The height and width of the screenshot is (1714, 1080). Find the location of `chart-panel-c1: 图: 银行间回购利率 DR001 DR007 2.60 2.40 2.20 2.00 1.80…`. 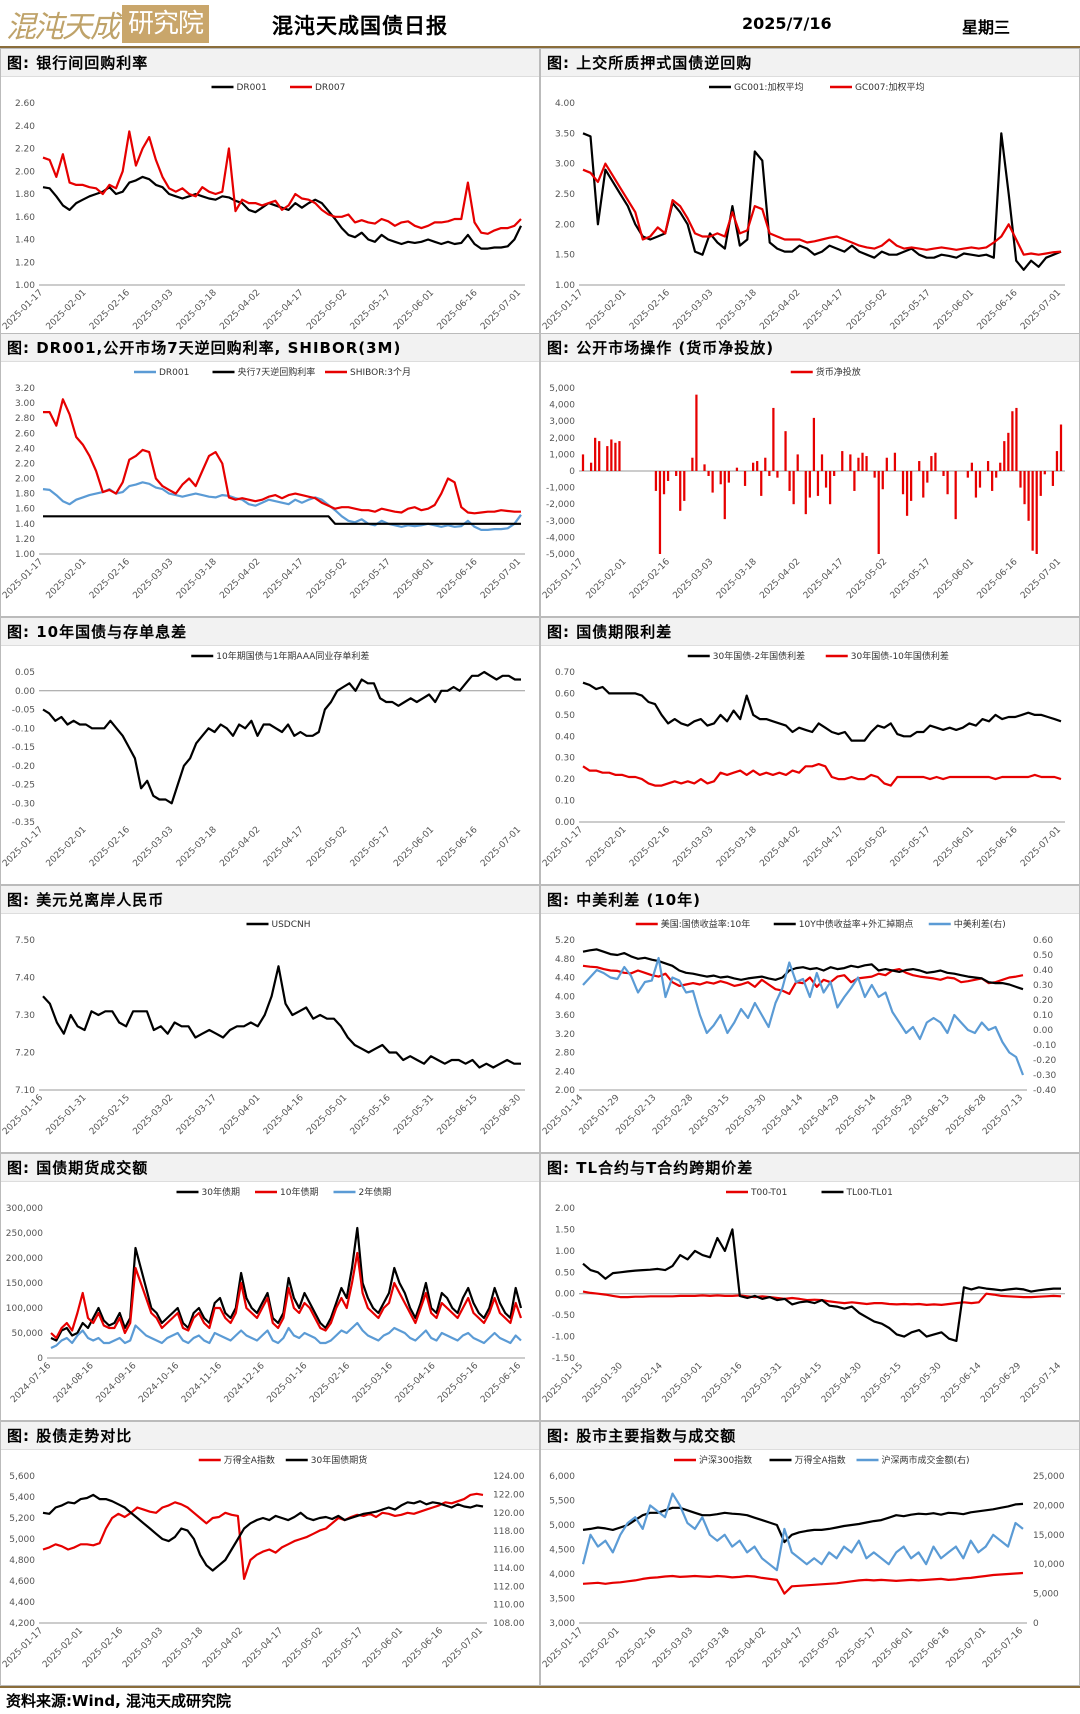

chart-panel-c1: 图: 银行间回购利率 DR001 DR007 2.60 2.40 2.20 2.00 1.80… is located at coordinates (270, 198).